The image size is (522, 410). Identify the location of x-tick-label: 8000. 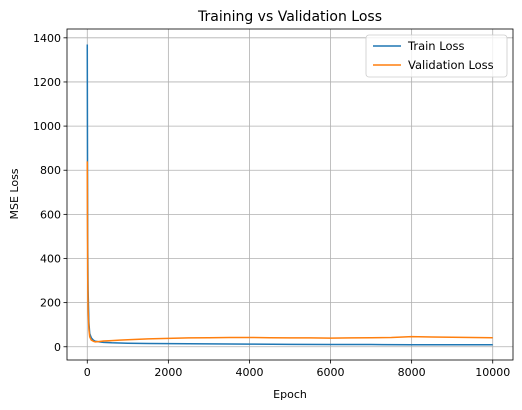
(412, 372).